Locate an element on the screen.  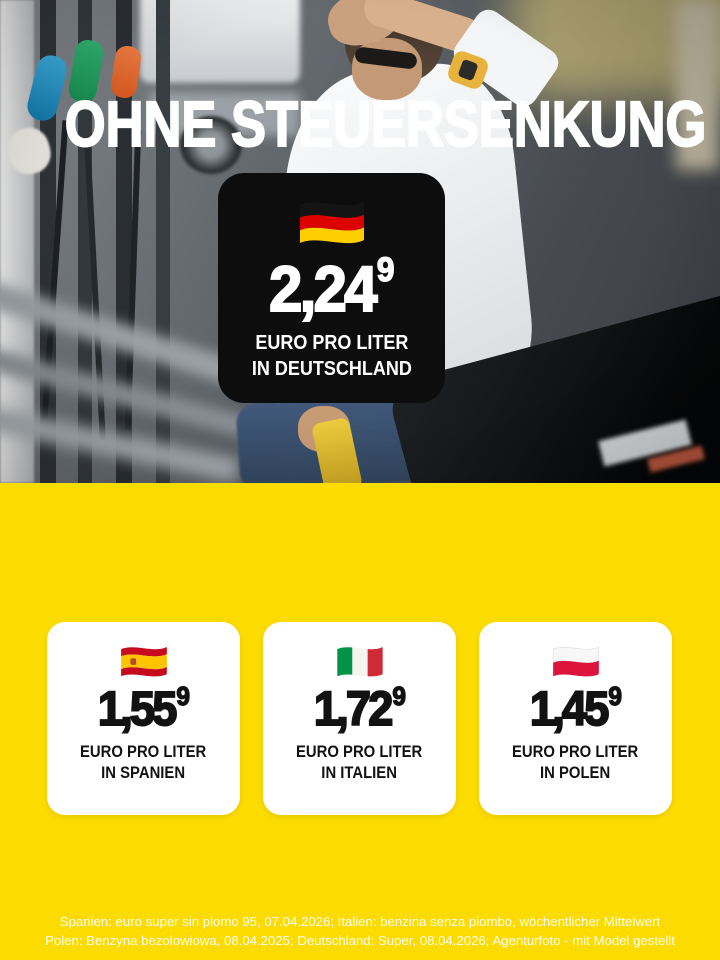
italy-price-card: 1,72 9 EURO PRO LITER IN ITALIEN is located at coordinates (359, 718).